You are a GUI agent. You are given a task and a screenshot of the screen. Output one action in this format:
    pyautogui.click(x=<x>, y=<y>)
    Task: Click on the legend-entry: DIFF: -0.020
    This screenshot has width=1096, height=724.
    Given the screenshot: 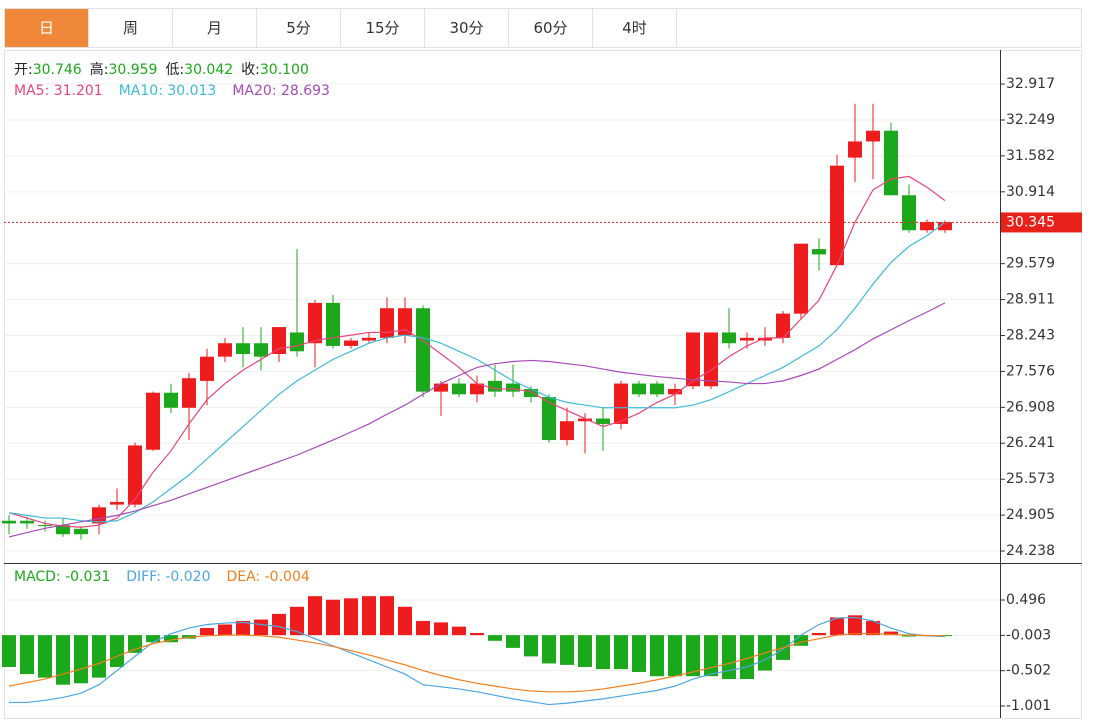 What is the action you would take?
    pyautogui.click(x=168, y=577)
    